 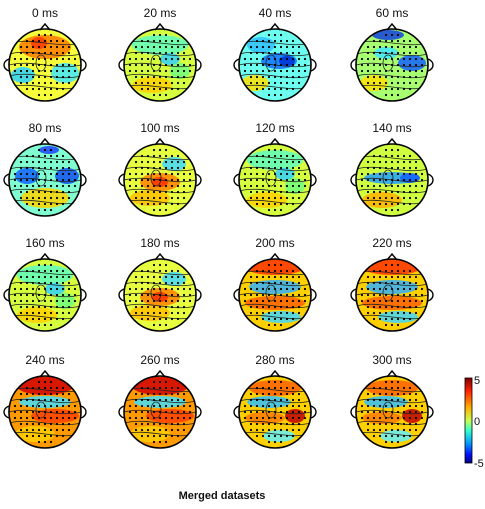 What do you see at coordinates (160, 13) in the screenshot?
I see `topomap-time-label: 20 ms` at bounding box center [160, 13].